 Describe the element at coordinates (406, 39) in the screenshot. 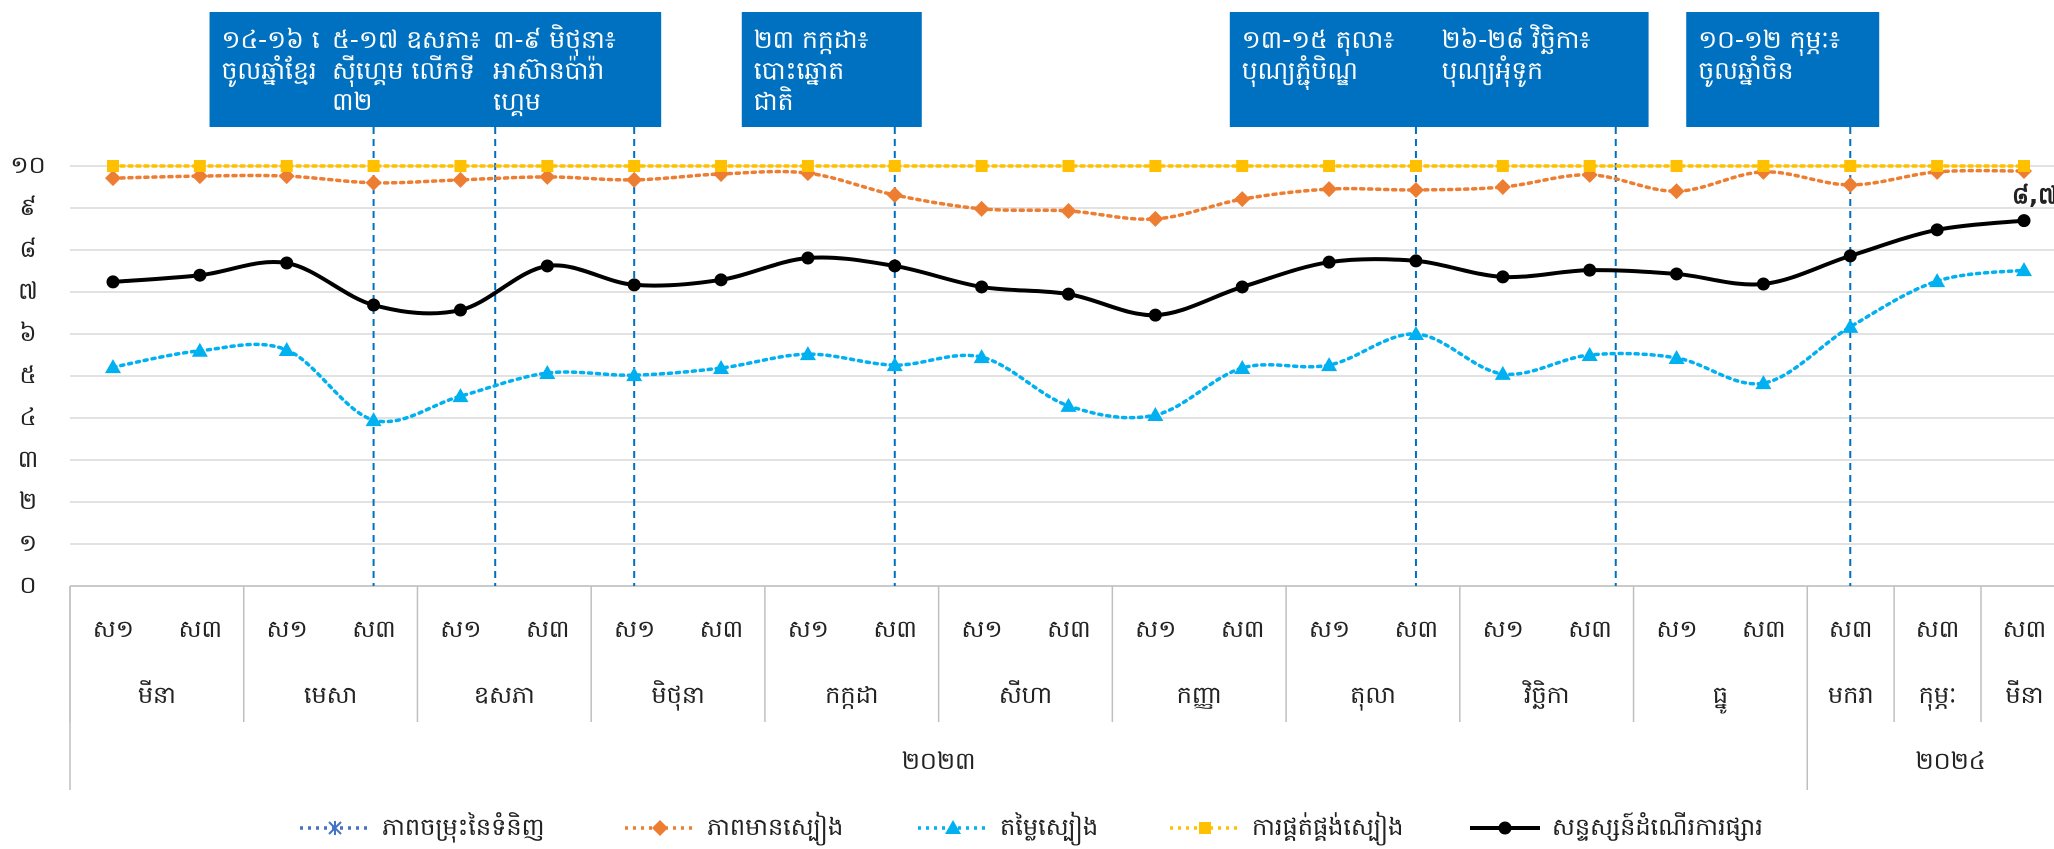

I see `annotation-text: ៥-១៧ ឧសភា៖` at that location.